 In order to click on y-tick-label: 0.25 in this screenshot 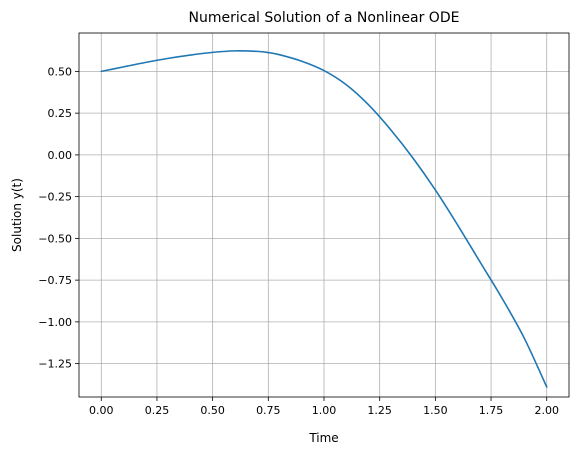, I will do `click(60, 113)`.